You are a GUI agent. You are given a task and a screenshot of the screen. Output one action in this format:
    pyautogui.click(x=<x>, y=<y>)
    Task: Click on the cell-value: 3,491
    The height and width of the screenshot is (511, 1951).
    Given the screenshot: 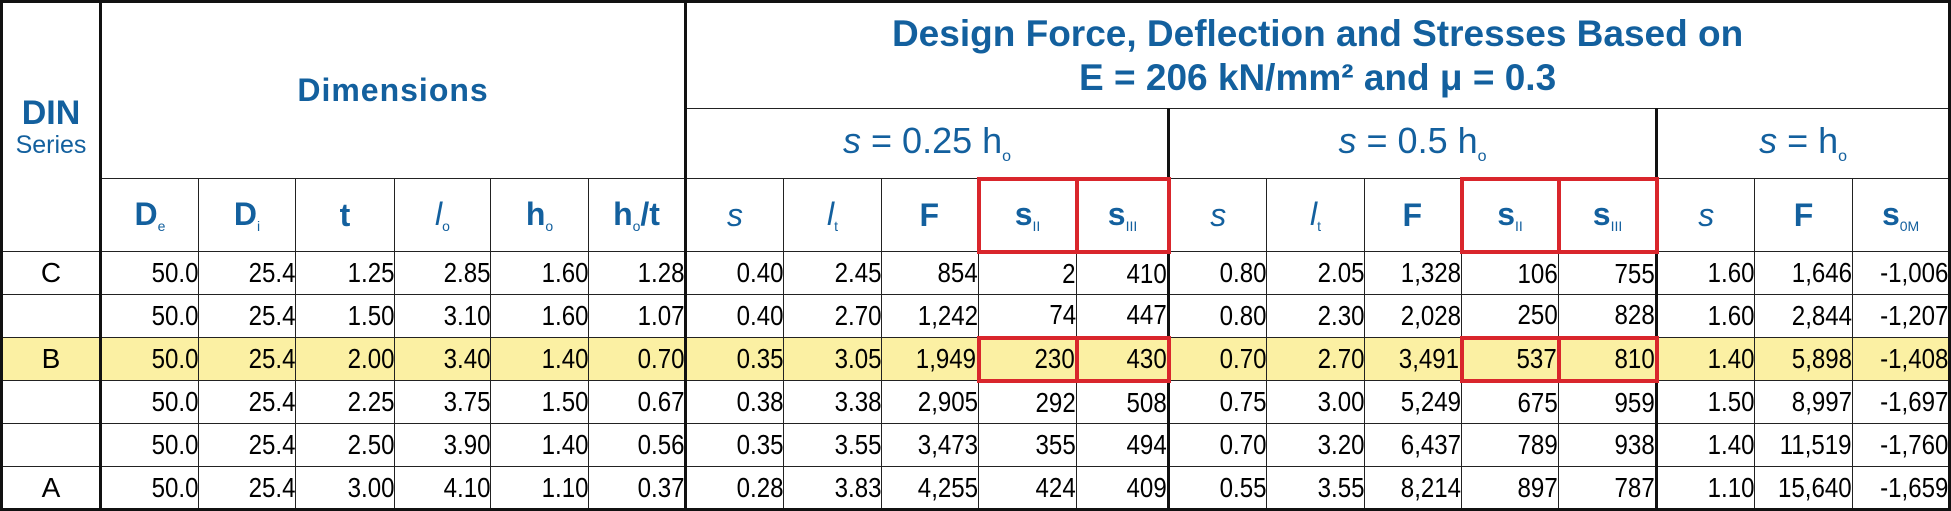 What is the action you would take?
    pyautogui.click(x=1429, y=358)
    